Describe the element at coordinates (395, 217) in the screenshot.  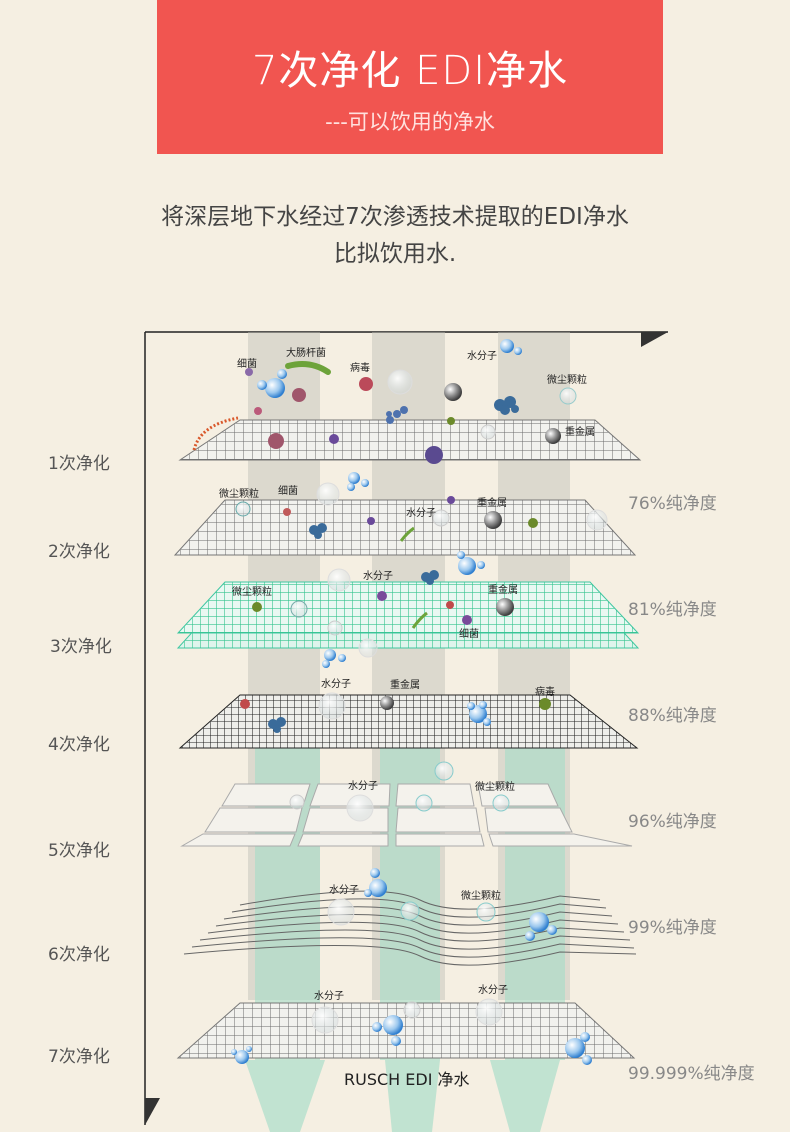
I see `intro-line-1: 将深层地下水经过7次渗透技术提取的EDI净水` at that location.